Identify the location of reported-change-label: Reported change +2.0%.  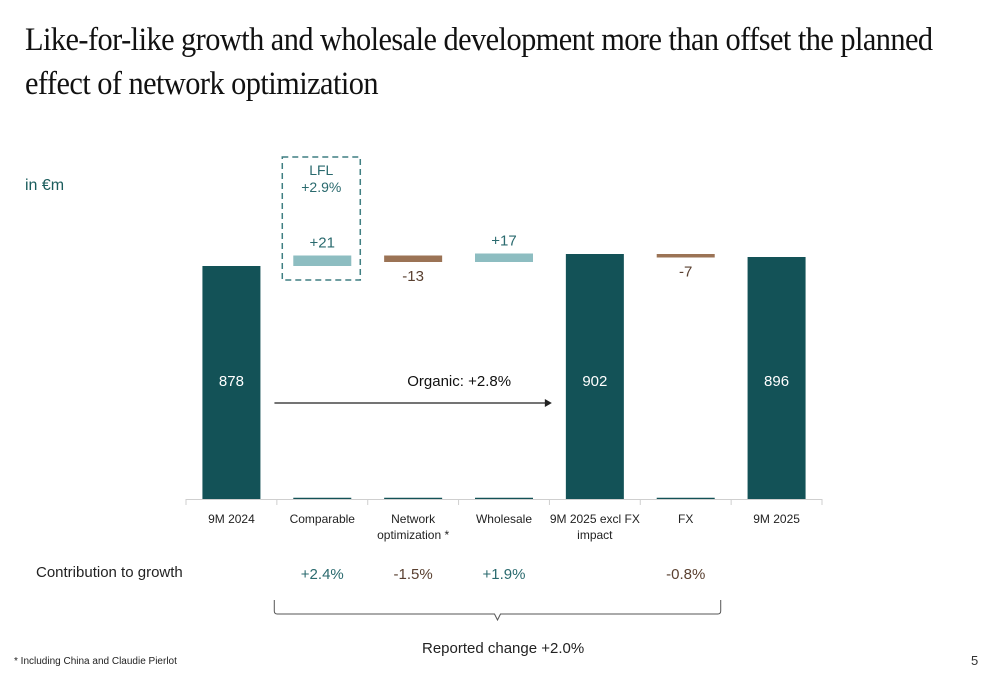
(503, 648).